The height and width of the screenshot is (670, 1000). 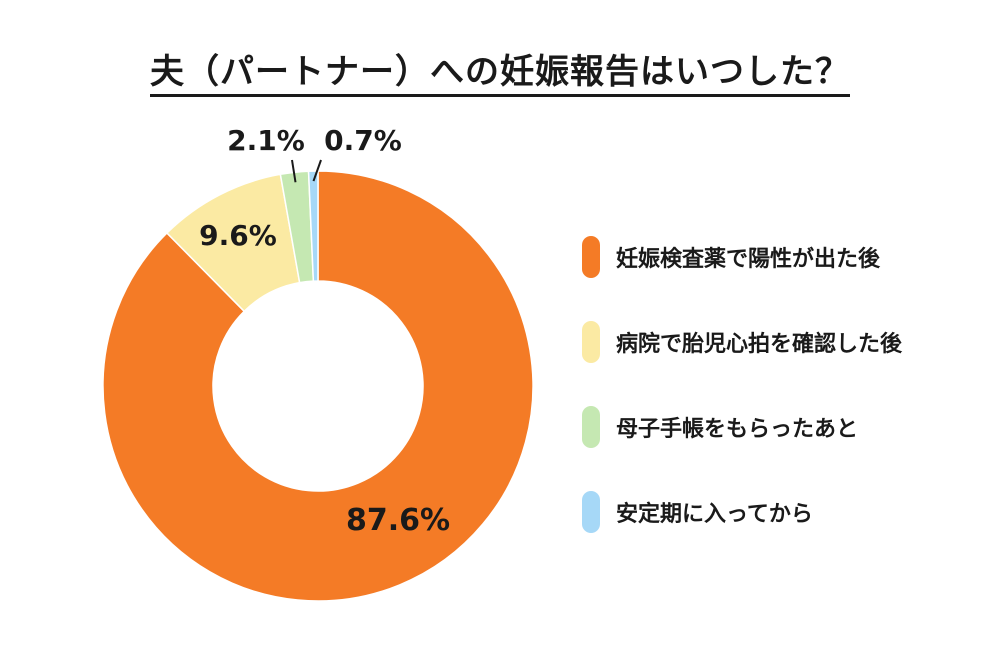 I want to click on legend-label-1: 病院で胎児心拍を確認した後, so click(x=759, y=344).